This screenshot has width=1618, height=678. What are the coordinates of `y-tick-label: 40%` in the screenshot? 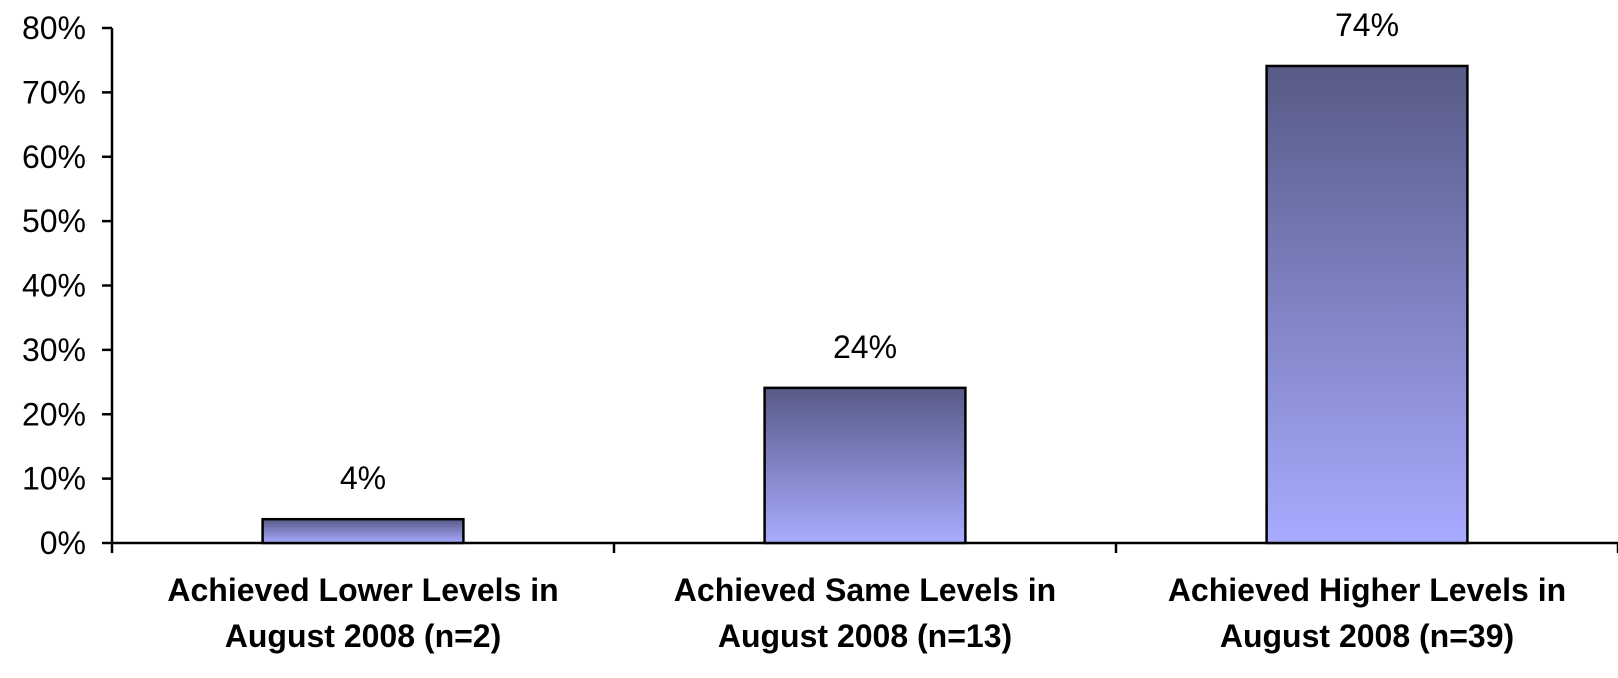 It's located at (54, 286).